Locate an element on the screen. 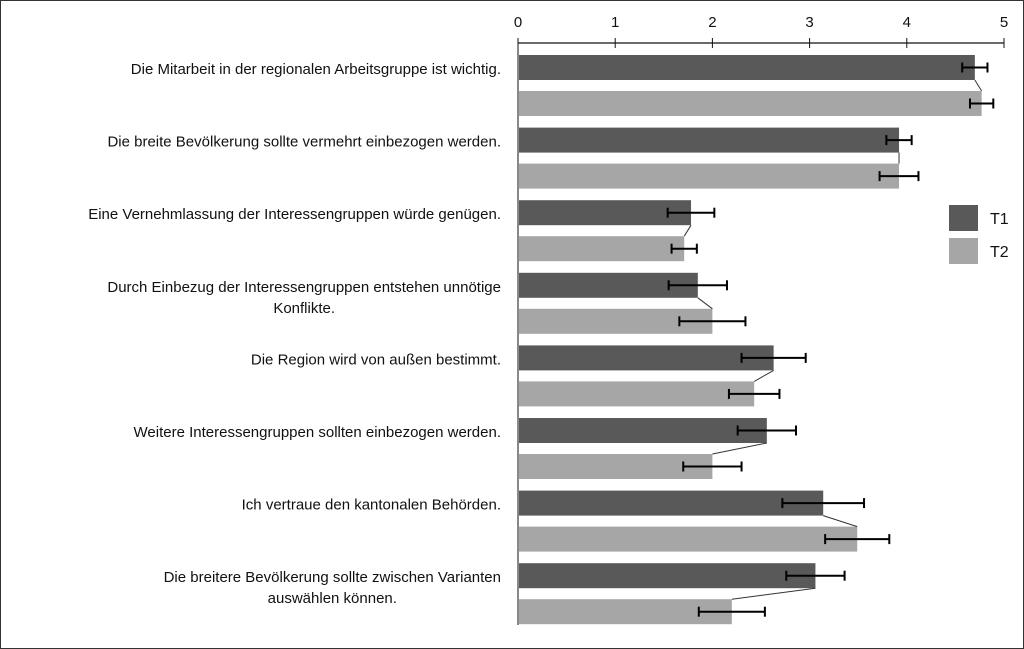  category-label-line: Die Region wird von außen bestimmt. is located at coordinates (376, 359).